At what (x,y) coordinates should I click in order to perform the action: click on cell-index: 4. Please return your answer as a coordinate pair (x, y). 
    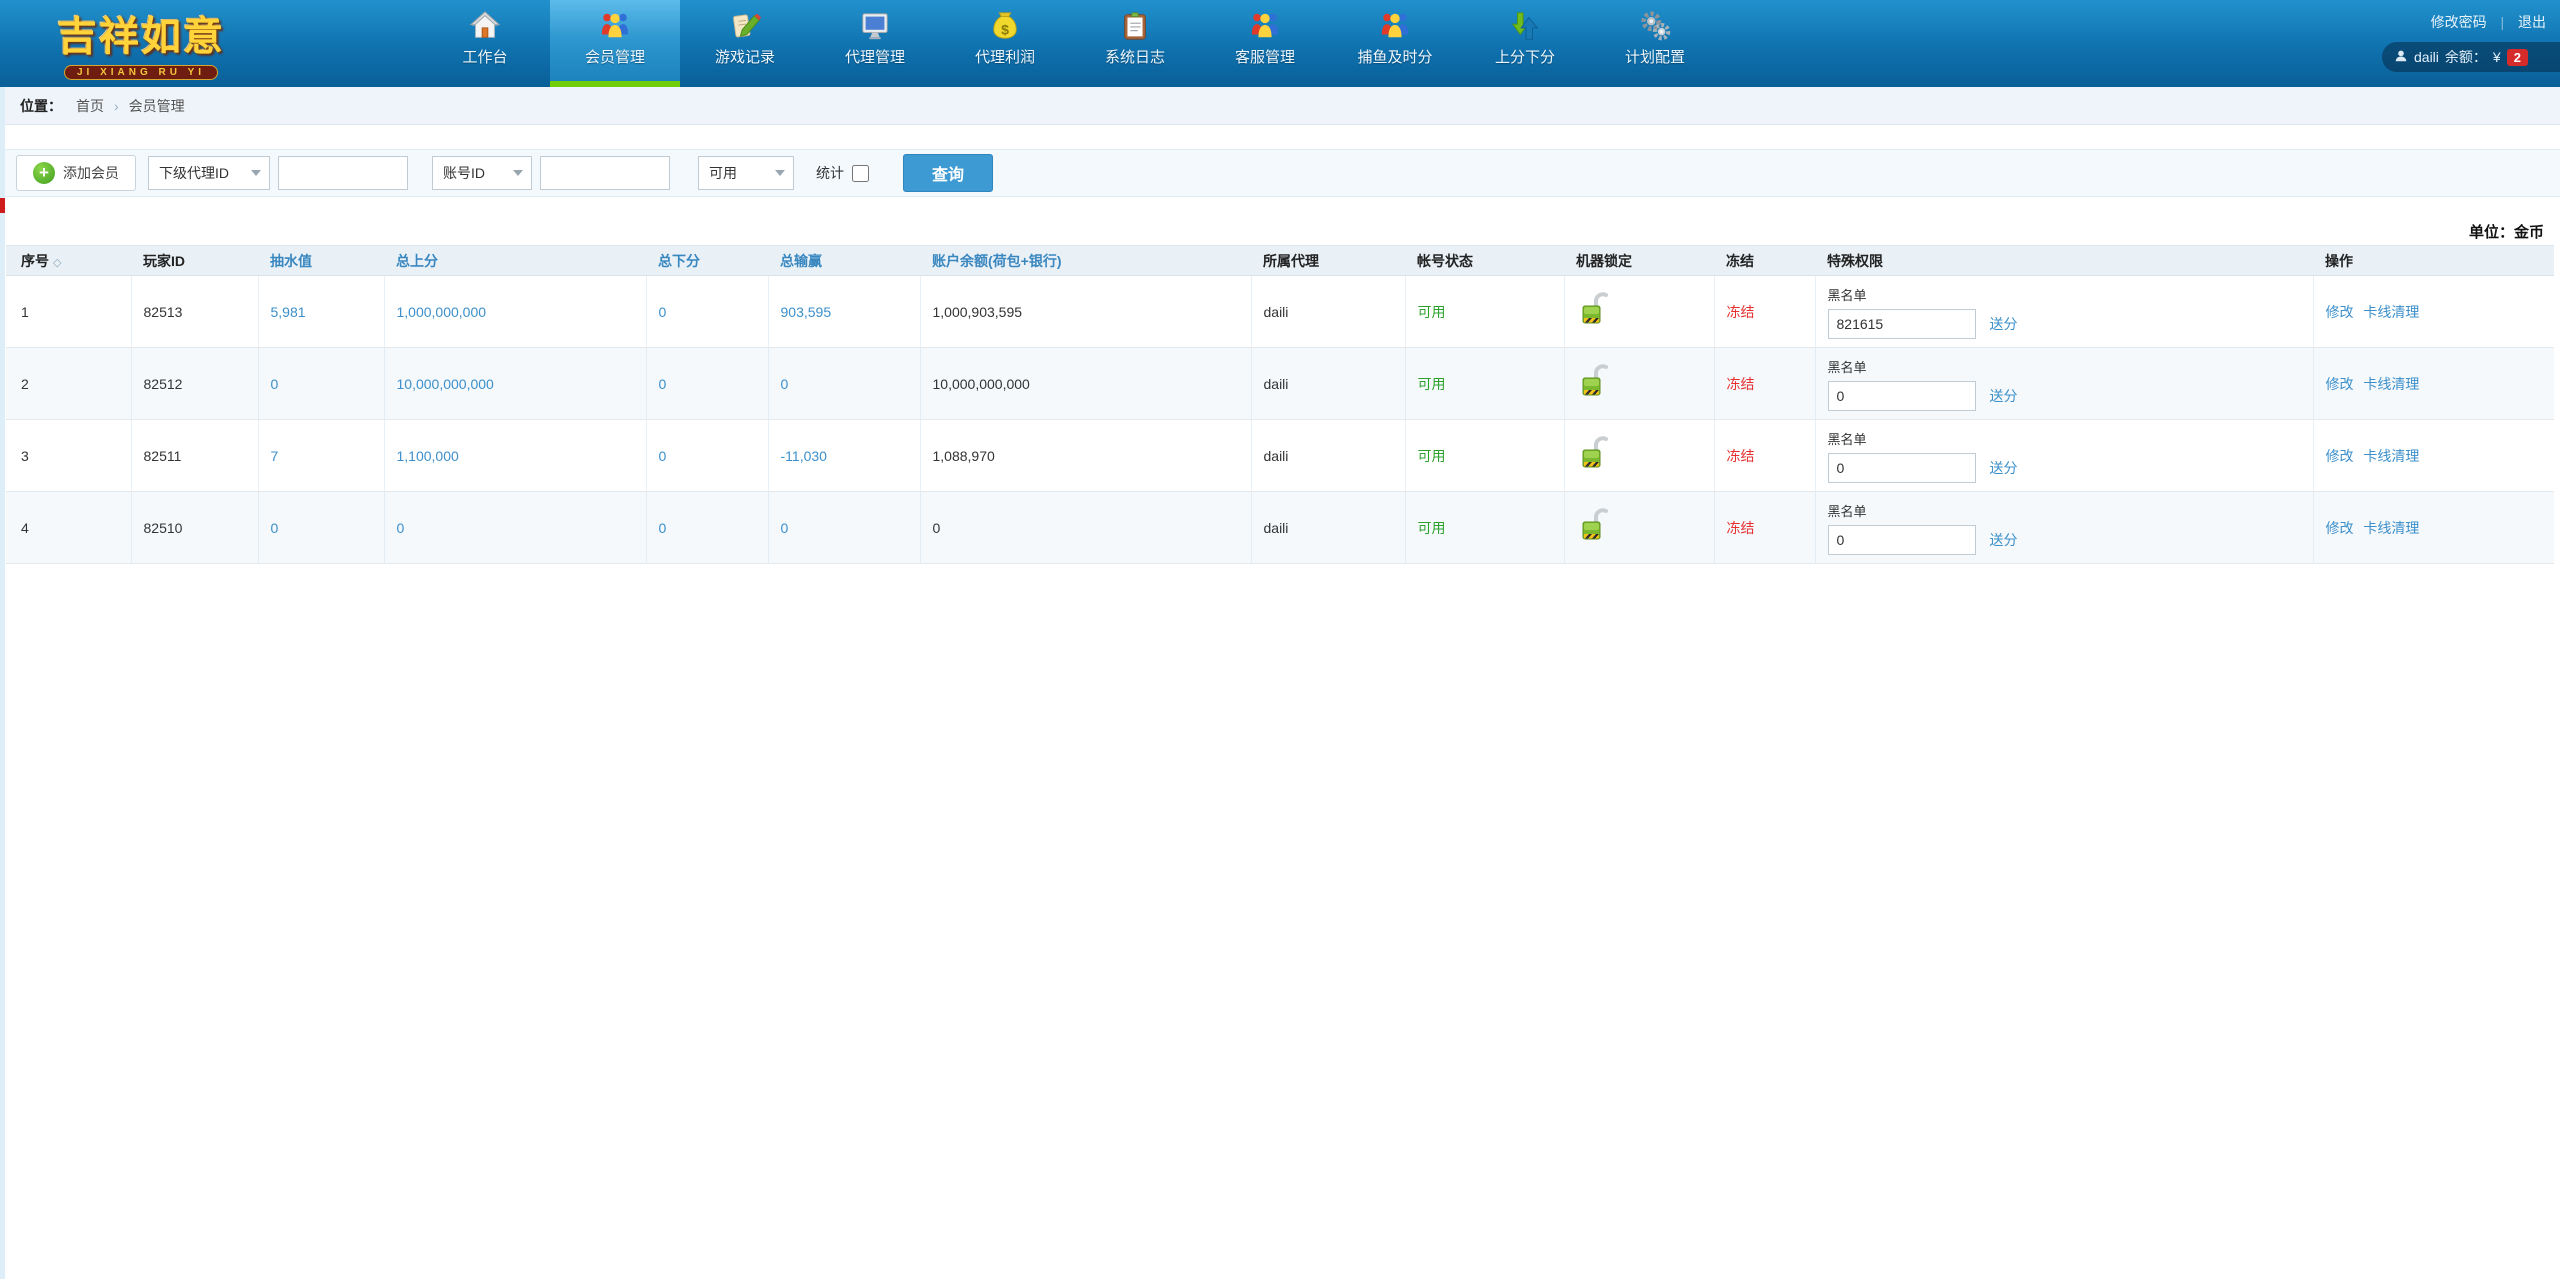
    Looking at the image, I should click on (69, 527).